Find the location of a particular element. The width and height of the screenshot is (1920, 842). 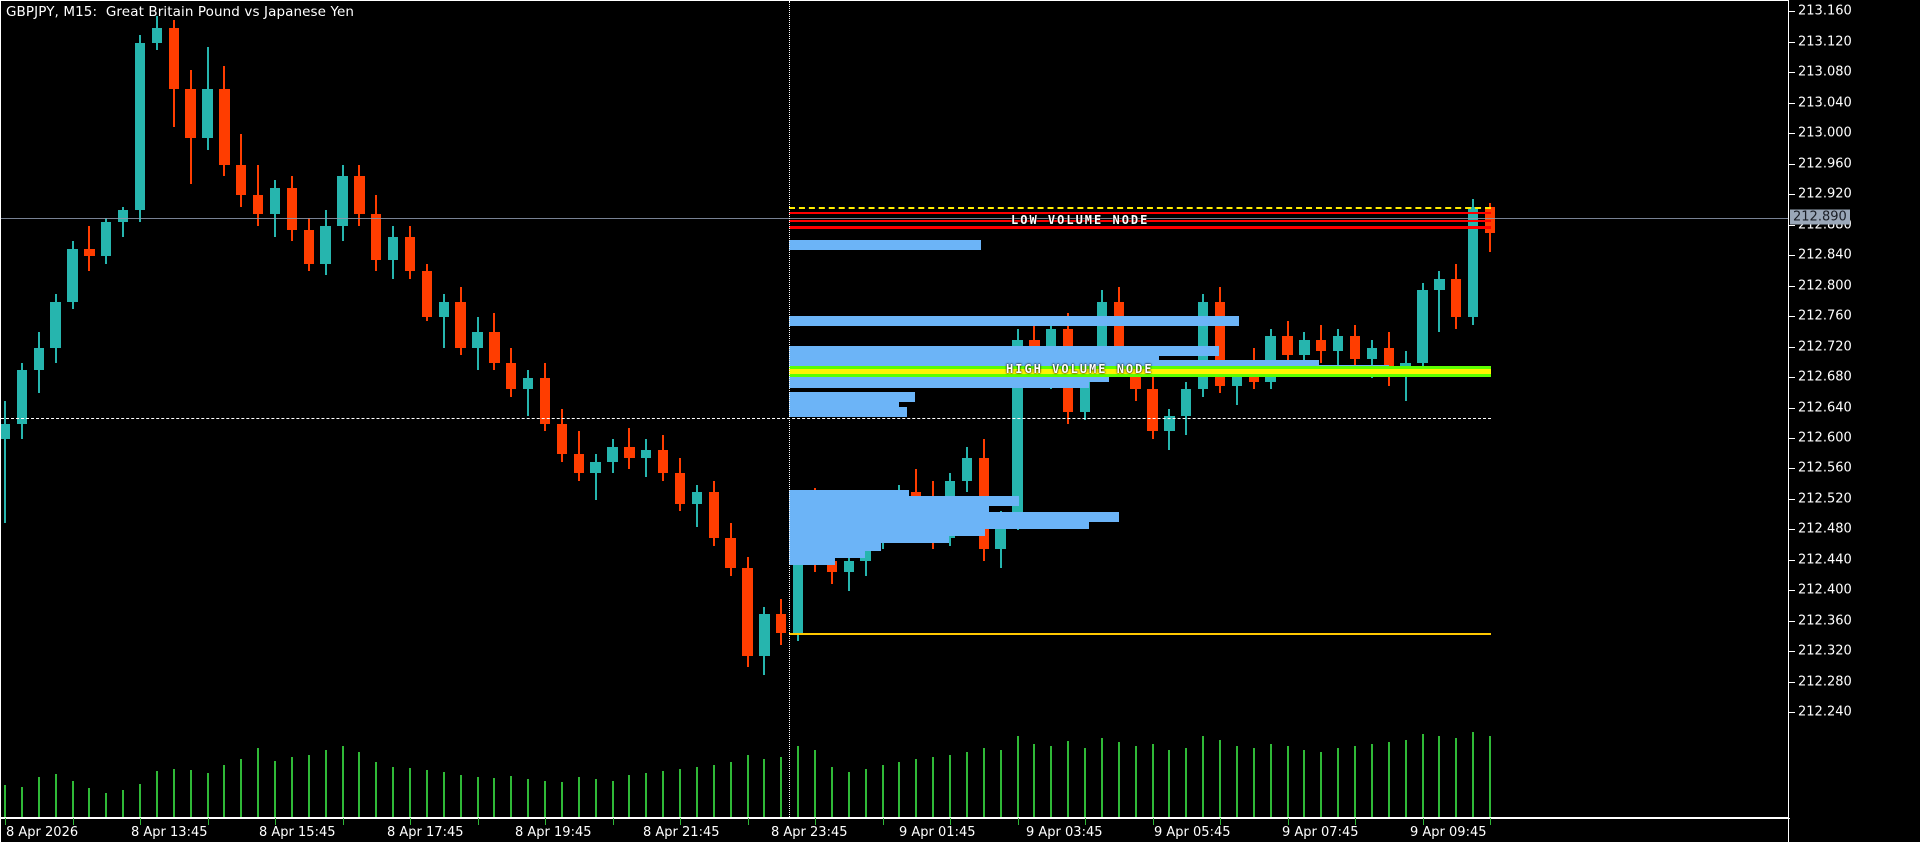

level-line-low-volume-node-bottom is located at coordinates (1140, 226).